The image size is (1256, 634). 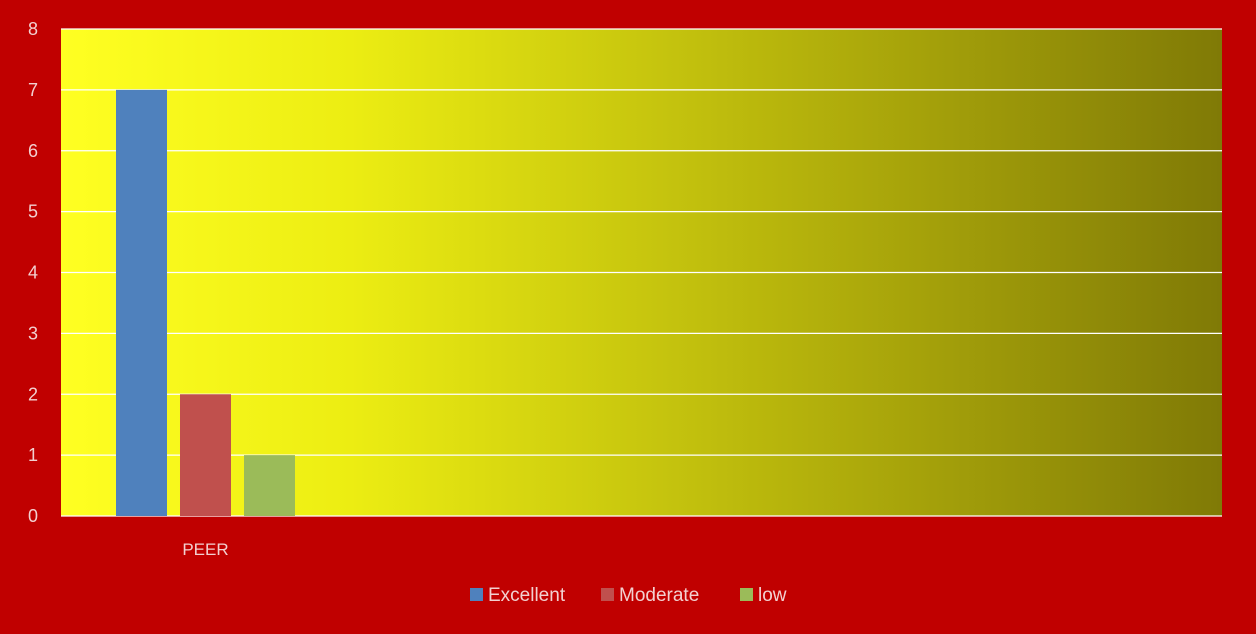 What do you see at coordinates (33, 212) in the screenshot?
I see `y-tick-label: 5` at bounding box center [33, 212].